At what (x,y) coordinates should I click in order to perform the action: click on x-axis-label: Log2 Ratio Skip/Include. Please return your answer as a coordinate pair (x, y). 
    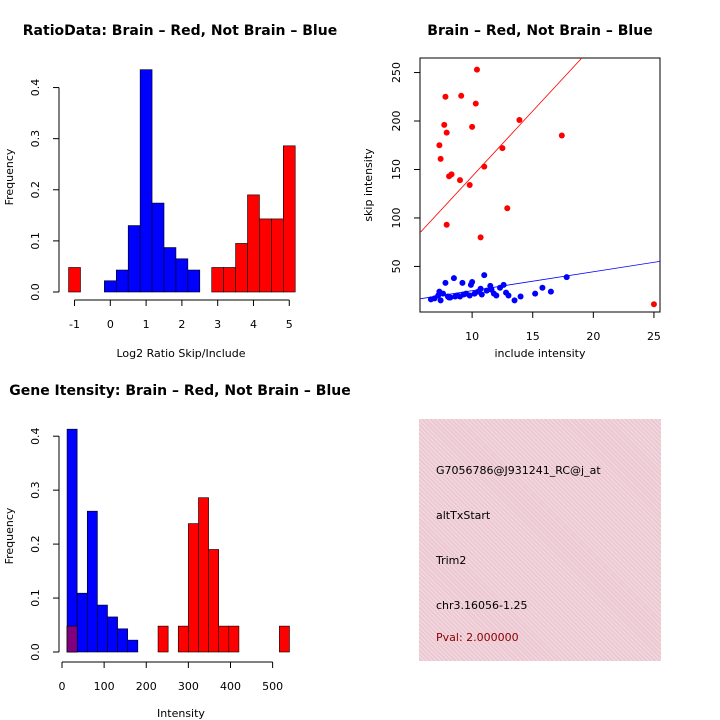
    Looking at the image, I should click on (180, 353).